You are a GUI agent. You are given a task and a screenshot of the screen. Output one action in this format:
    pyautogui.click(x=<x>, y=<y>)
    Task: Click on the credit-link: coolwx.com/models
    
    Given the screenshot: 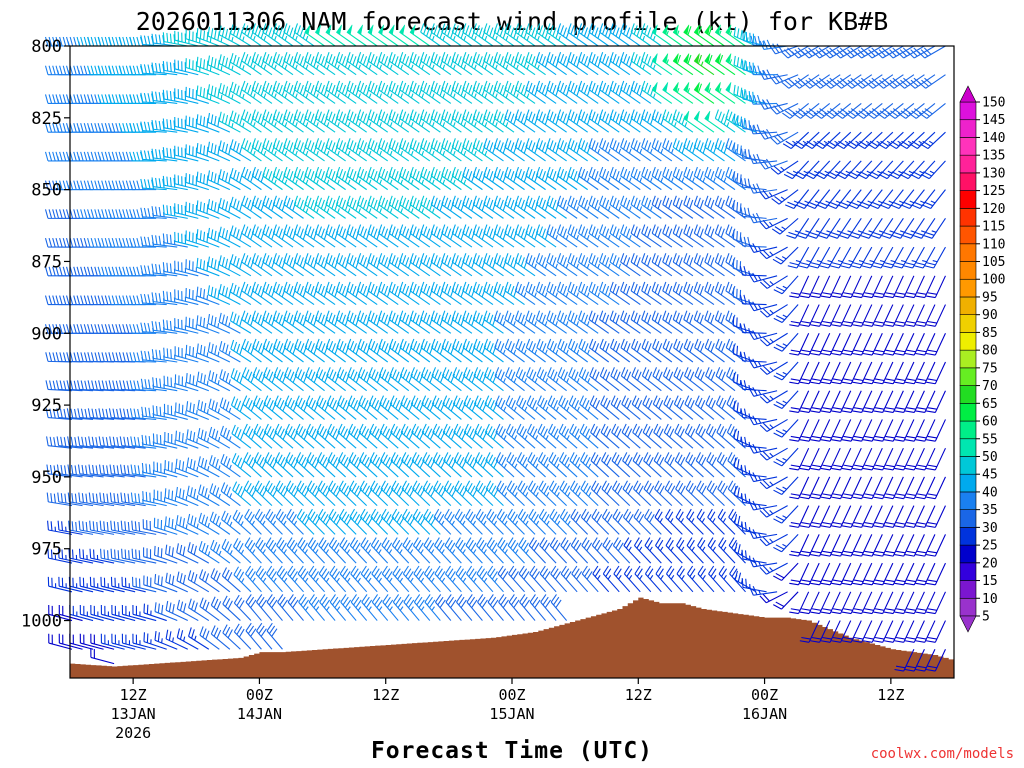 What is the action you would take?
    pyautogui.click(x=942, y=754)
    